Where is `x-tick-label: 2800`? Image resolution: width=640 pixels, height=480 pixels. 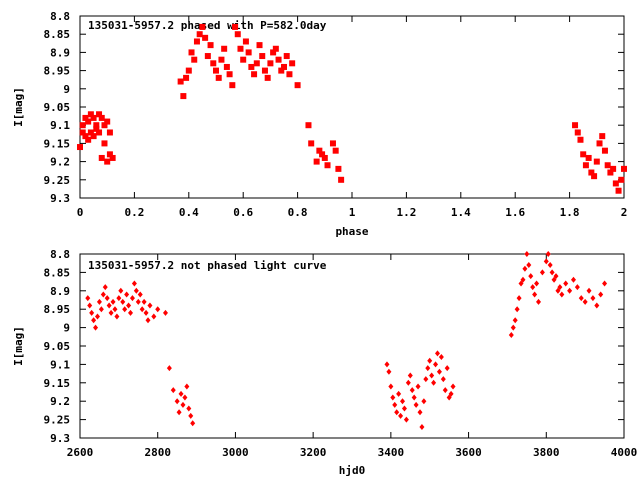
x-tick-label: 2800 is located at coordinates (157, 452).